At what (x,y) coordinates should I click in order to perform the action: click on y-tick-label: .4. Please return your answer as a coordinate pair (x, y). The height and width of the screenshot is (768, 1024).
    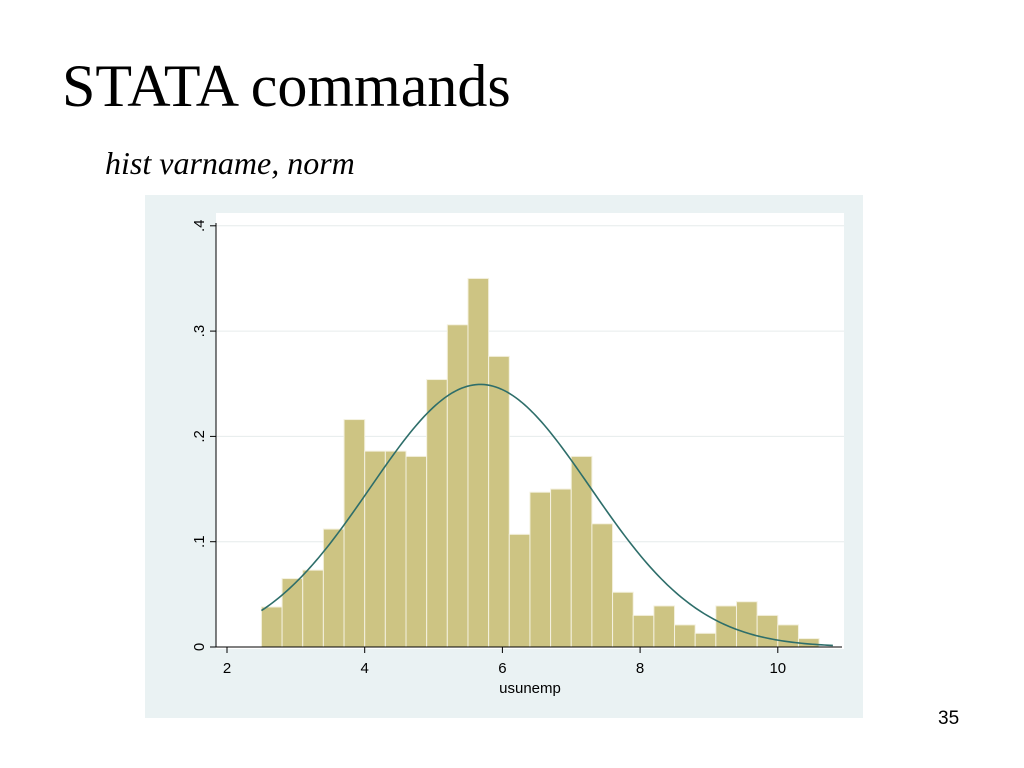
    Looking at the image, I should click on (199, 226).